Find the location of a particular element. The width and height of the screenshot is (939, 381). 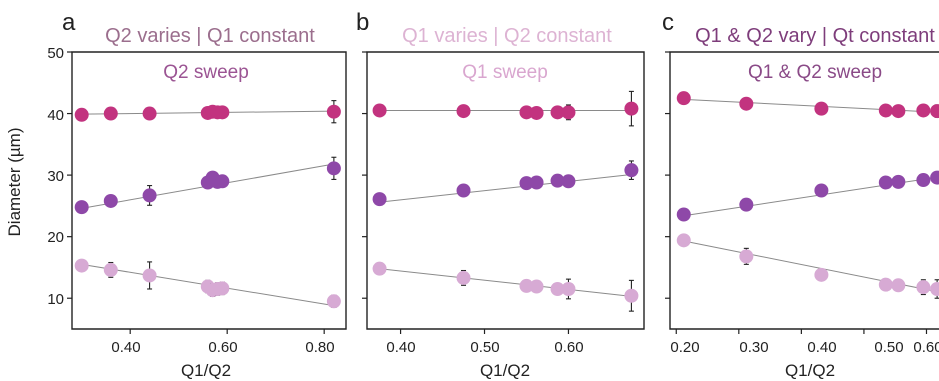

x-tick-label: 0.20 is located at coordinates (684, 347).